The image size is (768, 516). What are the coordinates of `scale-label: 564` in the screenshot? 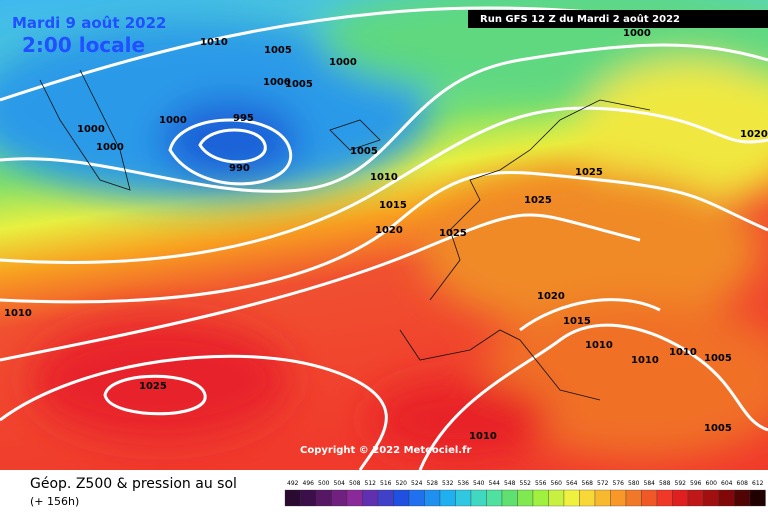 It's located at (572, 483).